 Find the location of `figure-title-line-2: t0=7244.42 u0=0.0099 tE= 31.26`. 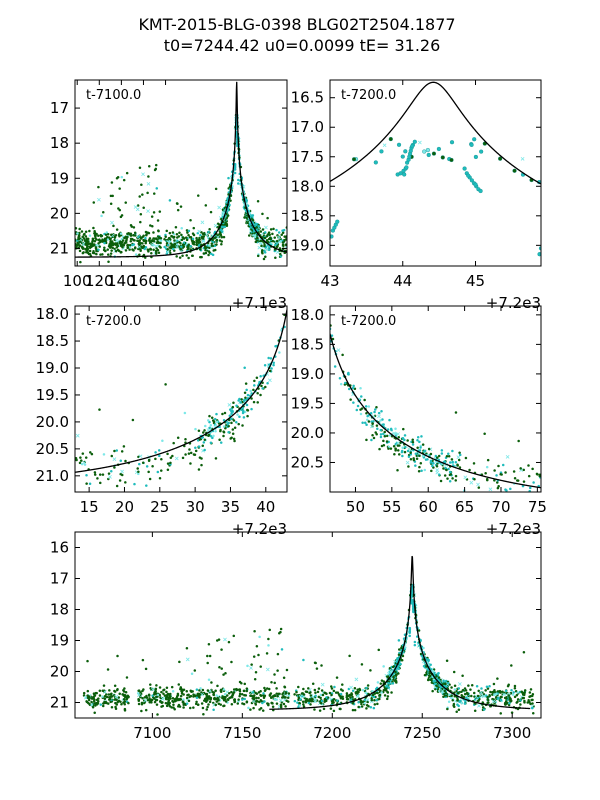

figure-title-line-2: t0=7244.42 u0=0.0099 tE= 31.26 is located at coordinates (302, 45).